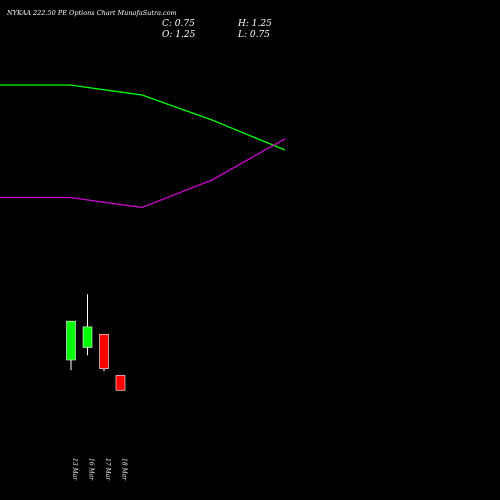 The width and height of the screenshot is (500, 500). What do you see at coordinates (74, 469) in the screenshot?
I see `x-tick-label: 13 Mar` at bounding box center [74, 469].